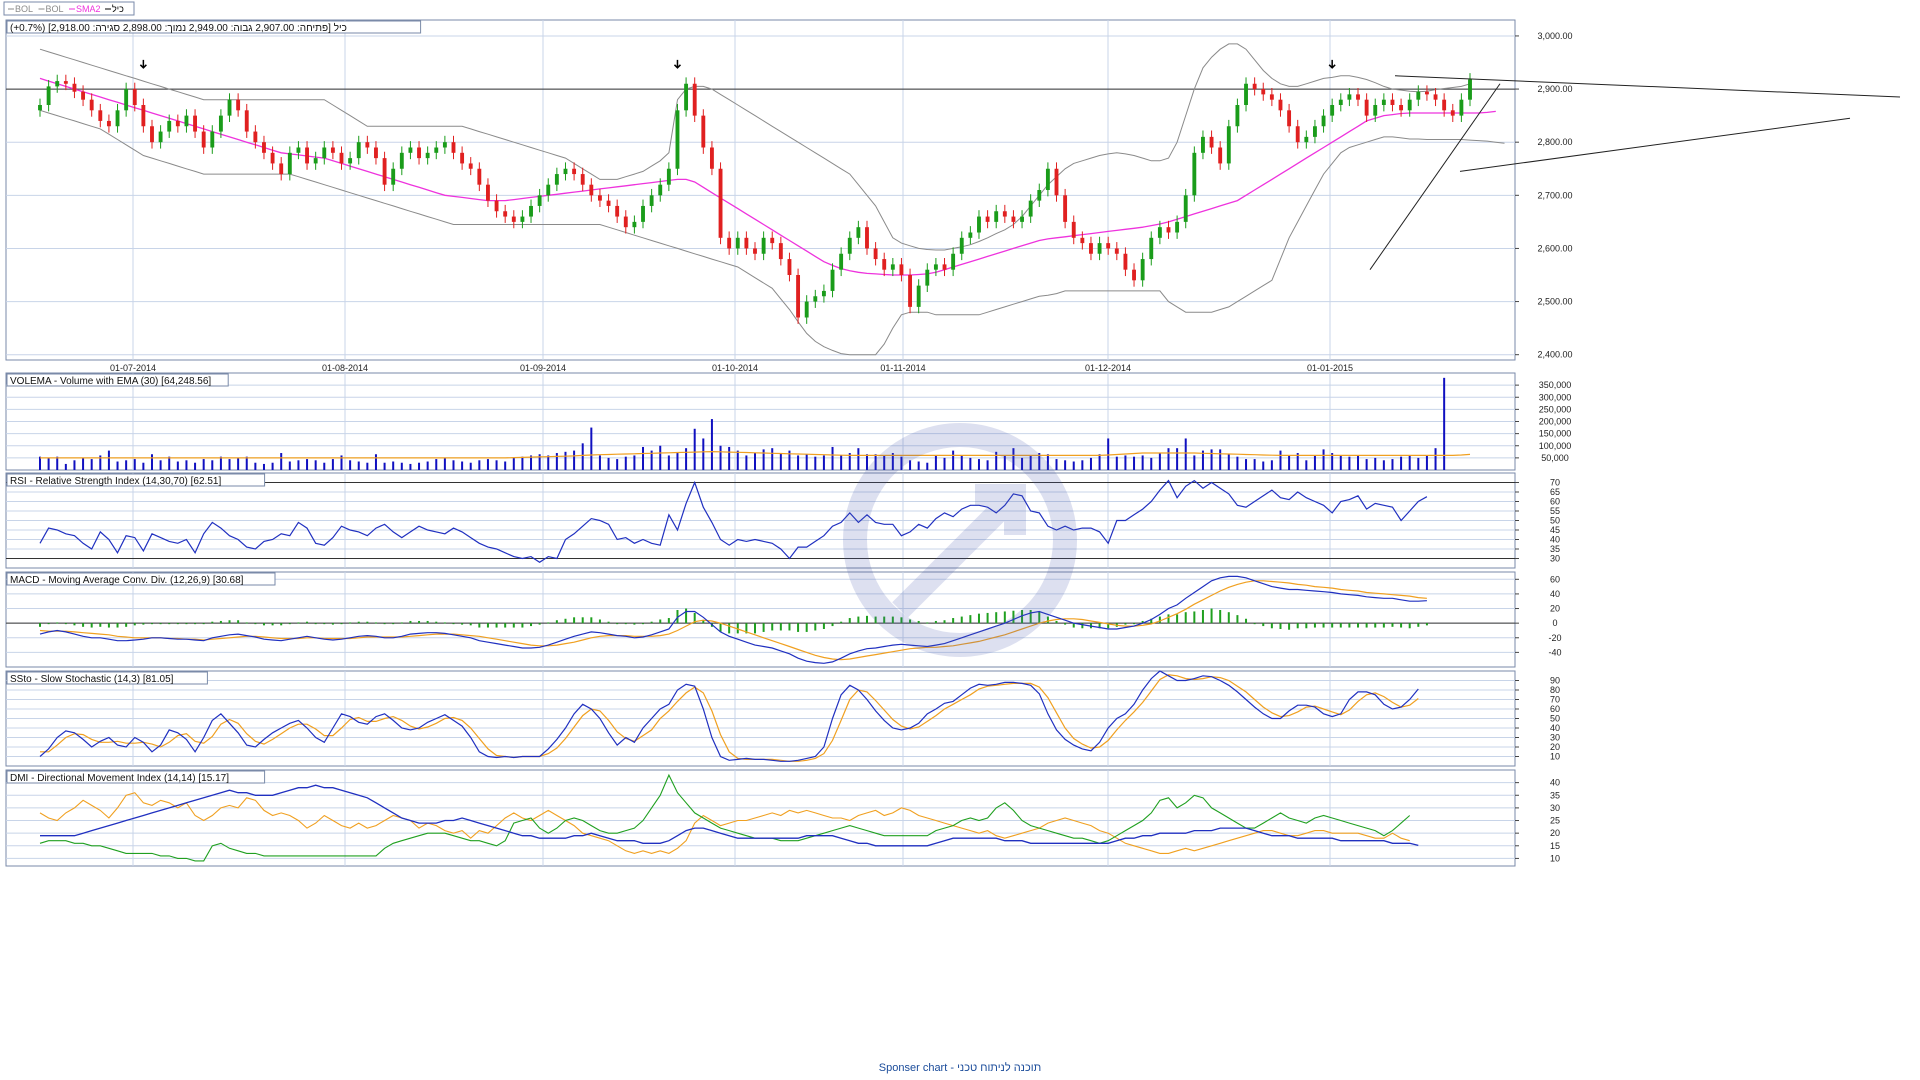  Describe the element at coordinates (1554, 89) in the screenshot. I see `y-tick-label-0: 2,900.00` at that location.